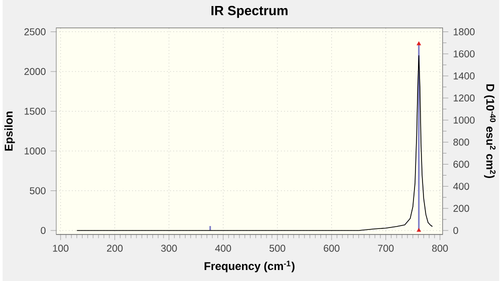 This screenshot has height=281, width=500. I want to click on y-axis-title: Epsilon, so click(9, 131).